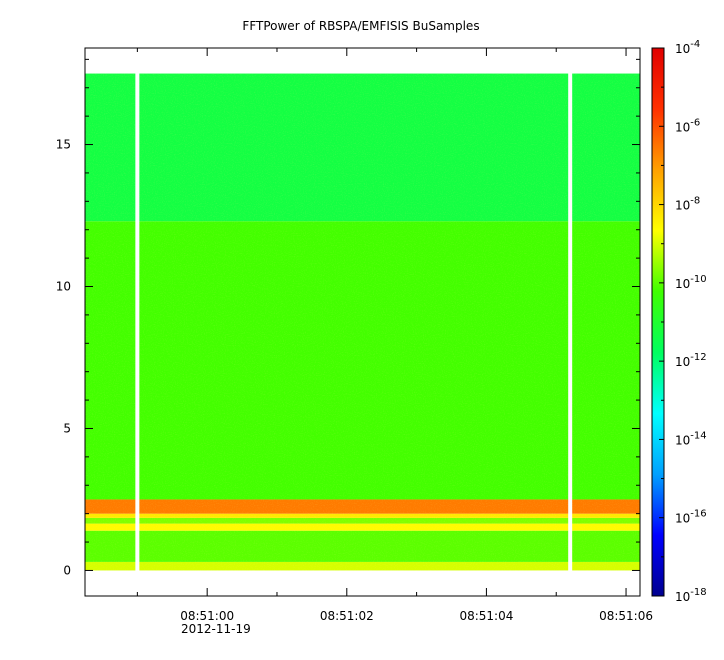  Describe the element at coordinates (626, 616) in the screenshot. I see `x-tick-label: 08:51:06` at that location.